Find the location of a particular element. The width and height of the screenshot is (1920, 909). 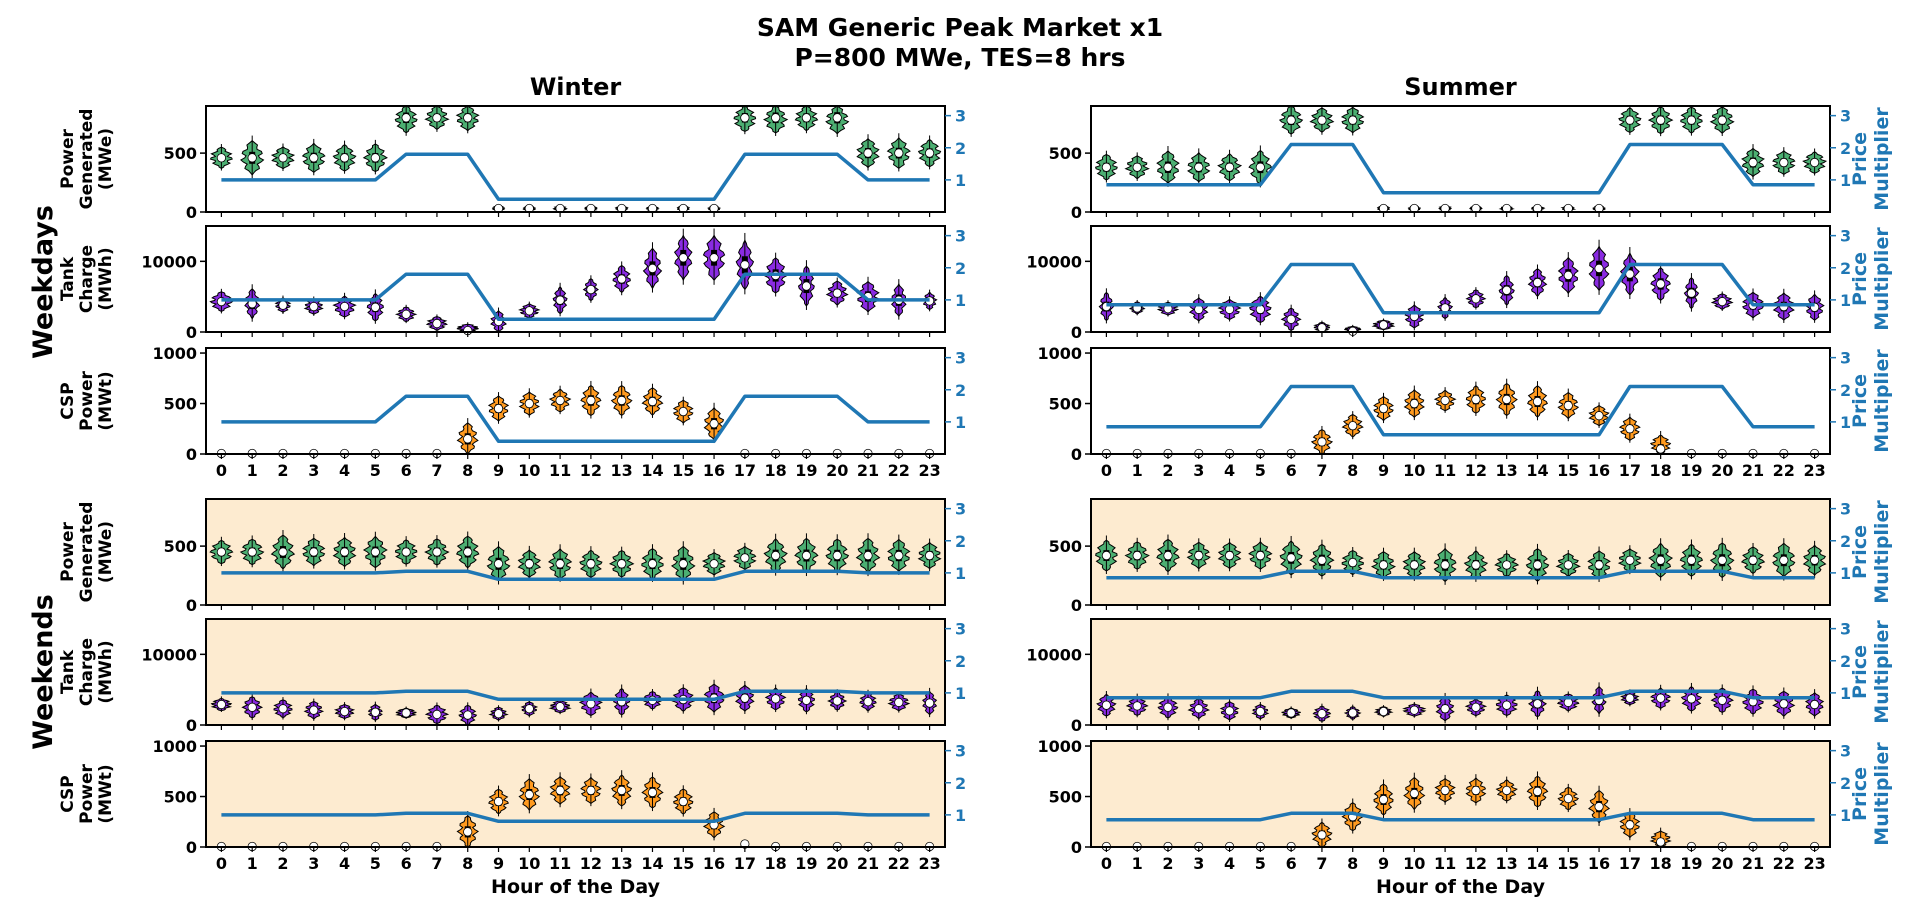

x-tick-label: 0 is located at coordinates (221, 863).